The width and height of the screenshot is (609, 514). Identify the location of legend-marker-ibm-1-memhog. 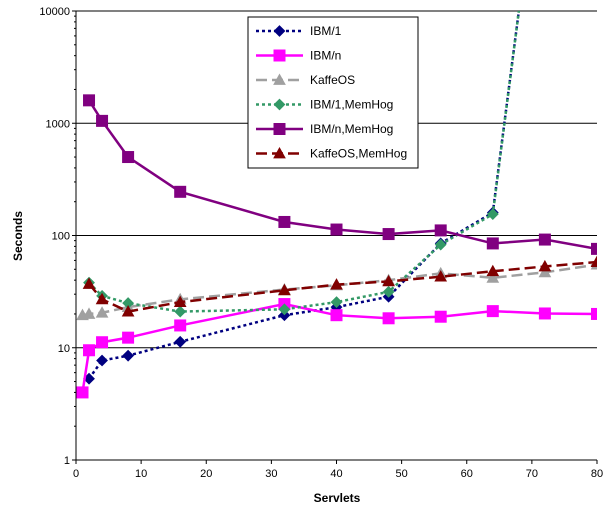
(279, 104).